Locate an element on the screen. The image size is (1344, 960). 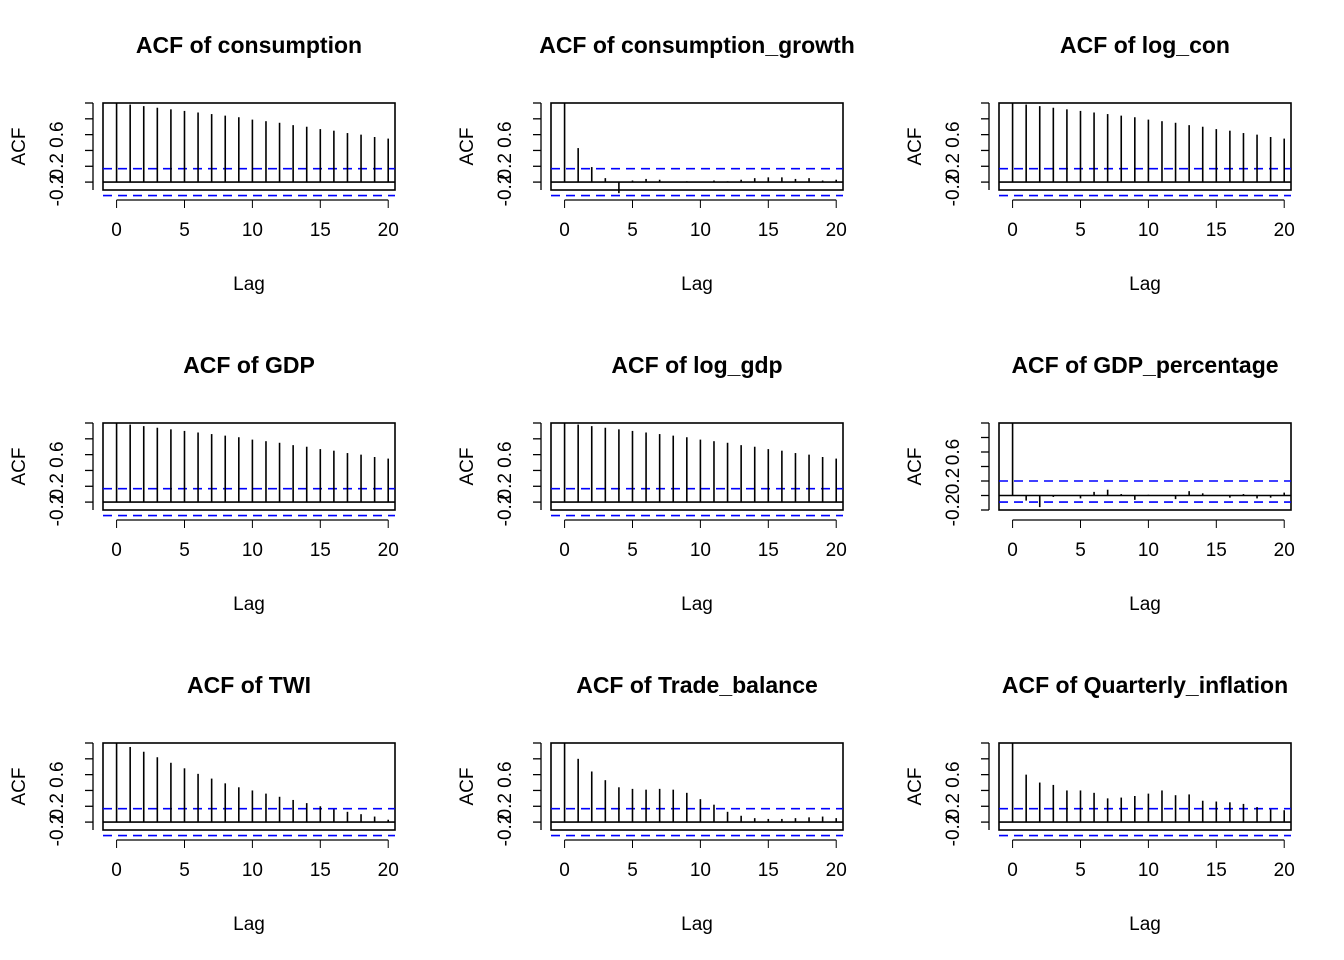
chart-title: ACF of Quarterly_inflation is located at coordinates (1145, 685).